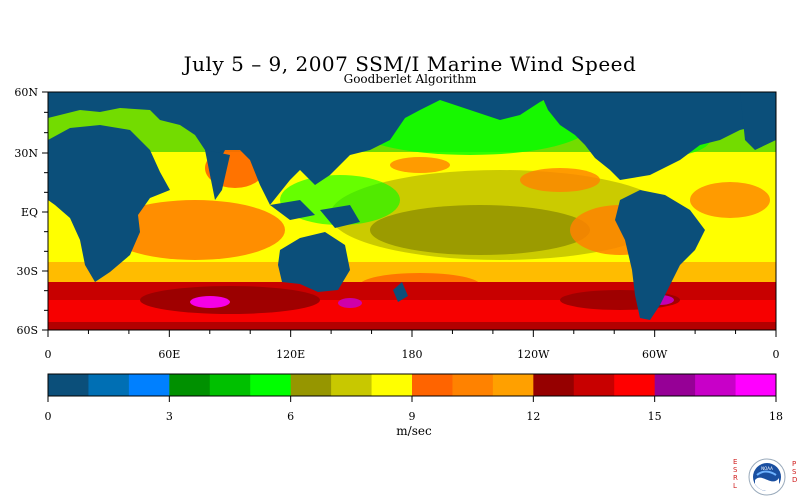  What do you see at coordinates (412, 416) in the screenshot?
I see `colorbar-tick-label: 9` at bounding box center [412, 416].